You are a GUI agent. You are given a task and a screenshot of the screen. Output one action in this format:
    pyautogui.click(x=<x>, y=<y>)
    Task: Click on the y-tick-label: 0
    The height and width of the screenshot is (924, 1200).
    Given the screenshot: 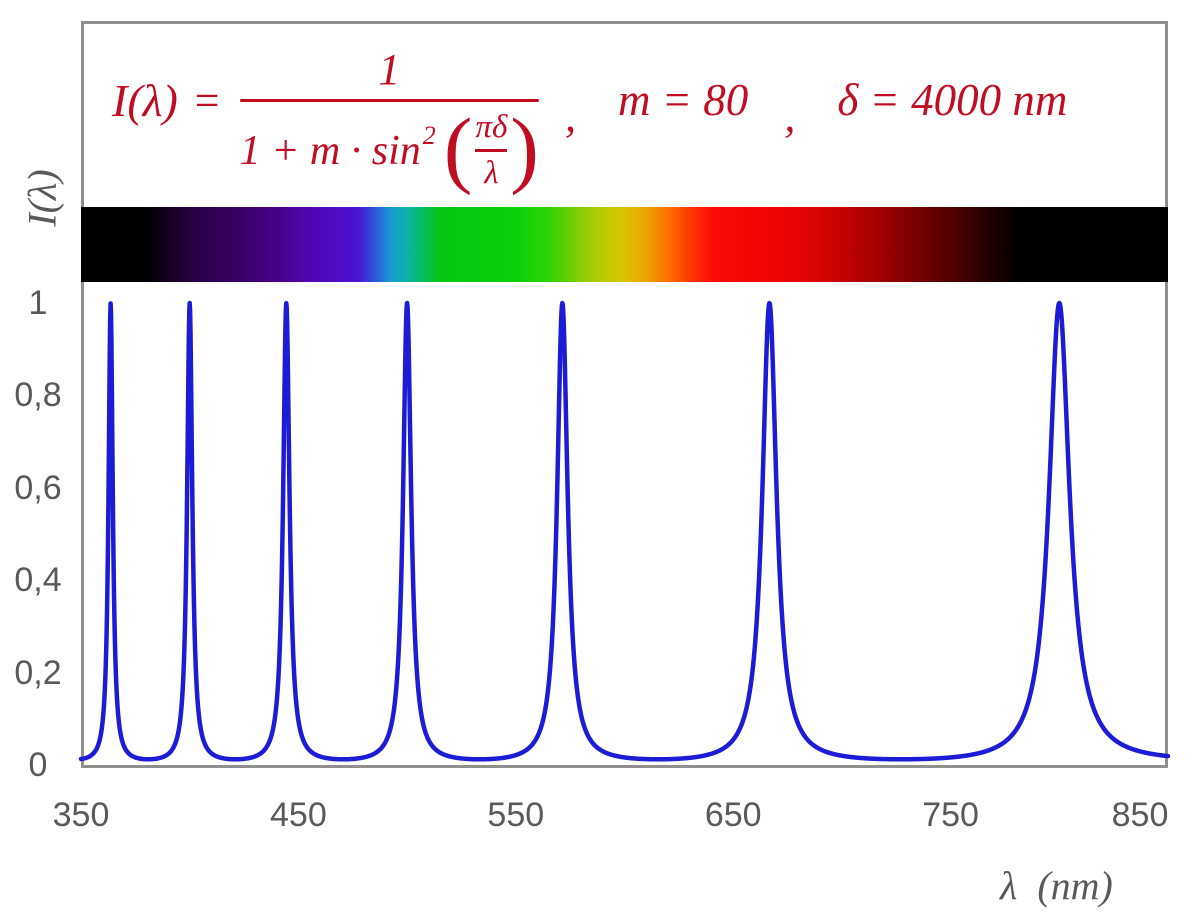 What is the action you would take?
    pyautogui.click(x=38, y=765)
    